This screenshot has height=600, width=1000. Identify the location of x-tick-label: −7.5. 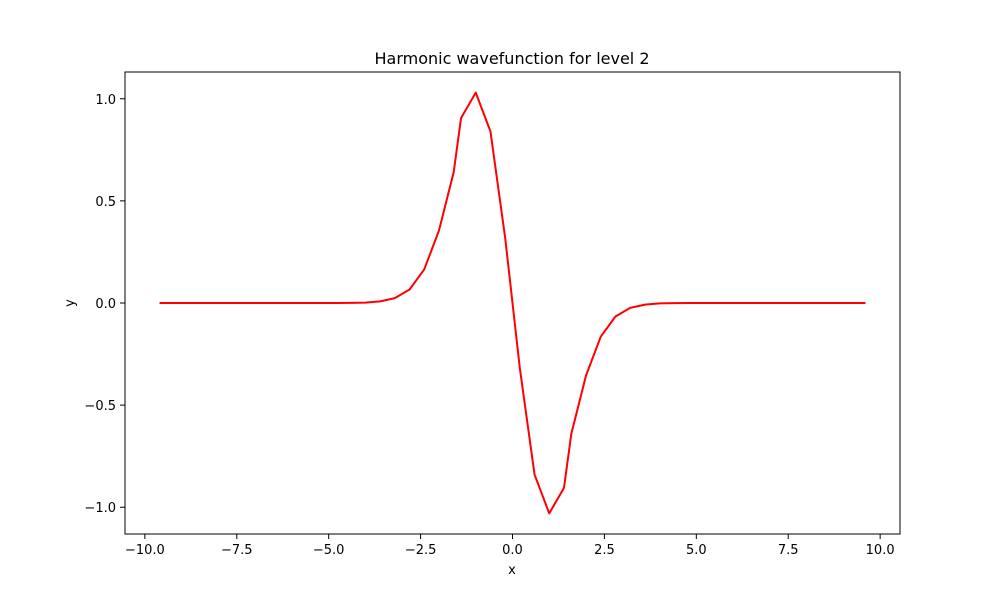
(237, 550).